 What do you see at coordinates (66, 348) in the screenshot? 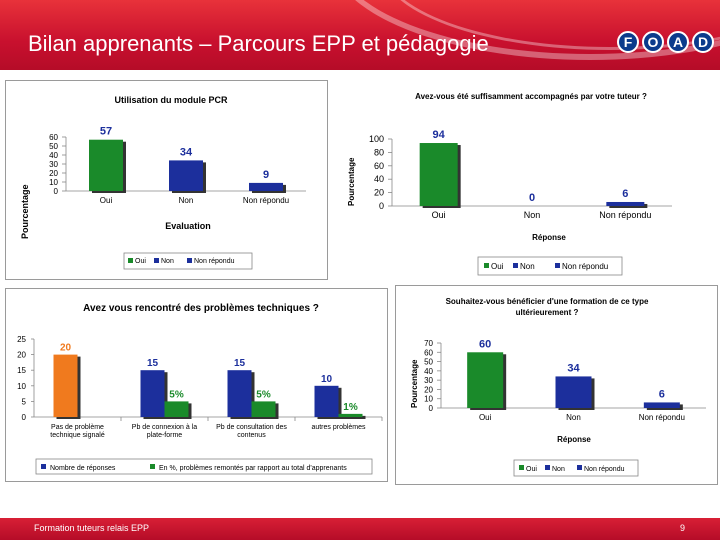
I see `data-label: 20` at bounding box center [66, 348].